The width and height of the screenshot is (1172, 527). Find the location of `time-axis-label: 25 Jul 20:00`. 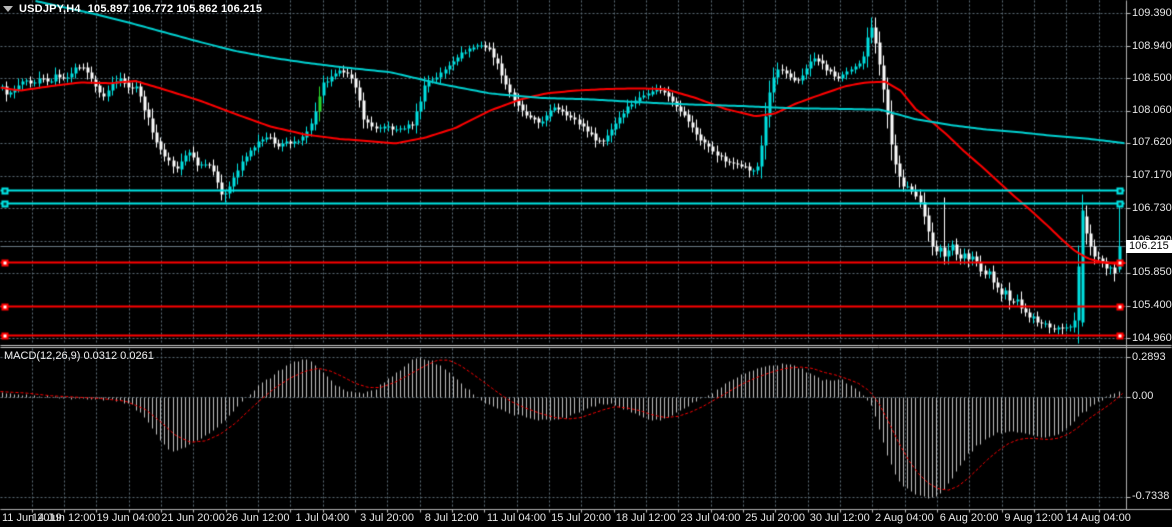

time-axis-label: 25 Jul 20:00 is located at coordinates (775, 518).